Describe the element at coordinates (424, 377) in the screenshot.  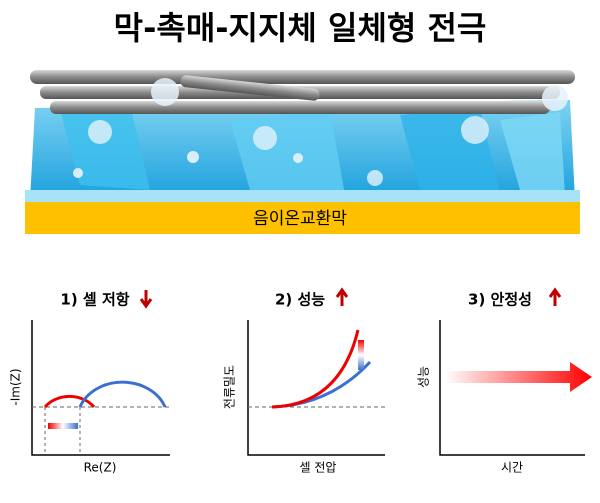
I see `y-axis-label: 성능` at that location.